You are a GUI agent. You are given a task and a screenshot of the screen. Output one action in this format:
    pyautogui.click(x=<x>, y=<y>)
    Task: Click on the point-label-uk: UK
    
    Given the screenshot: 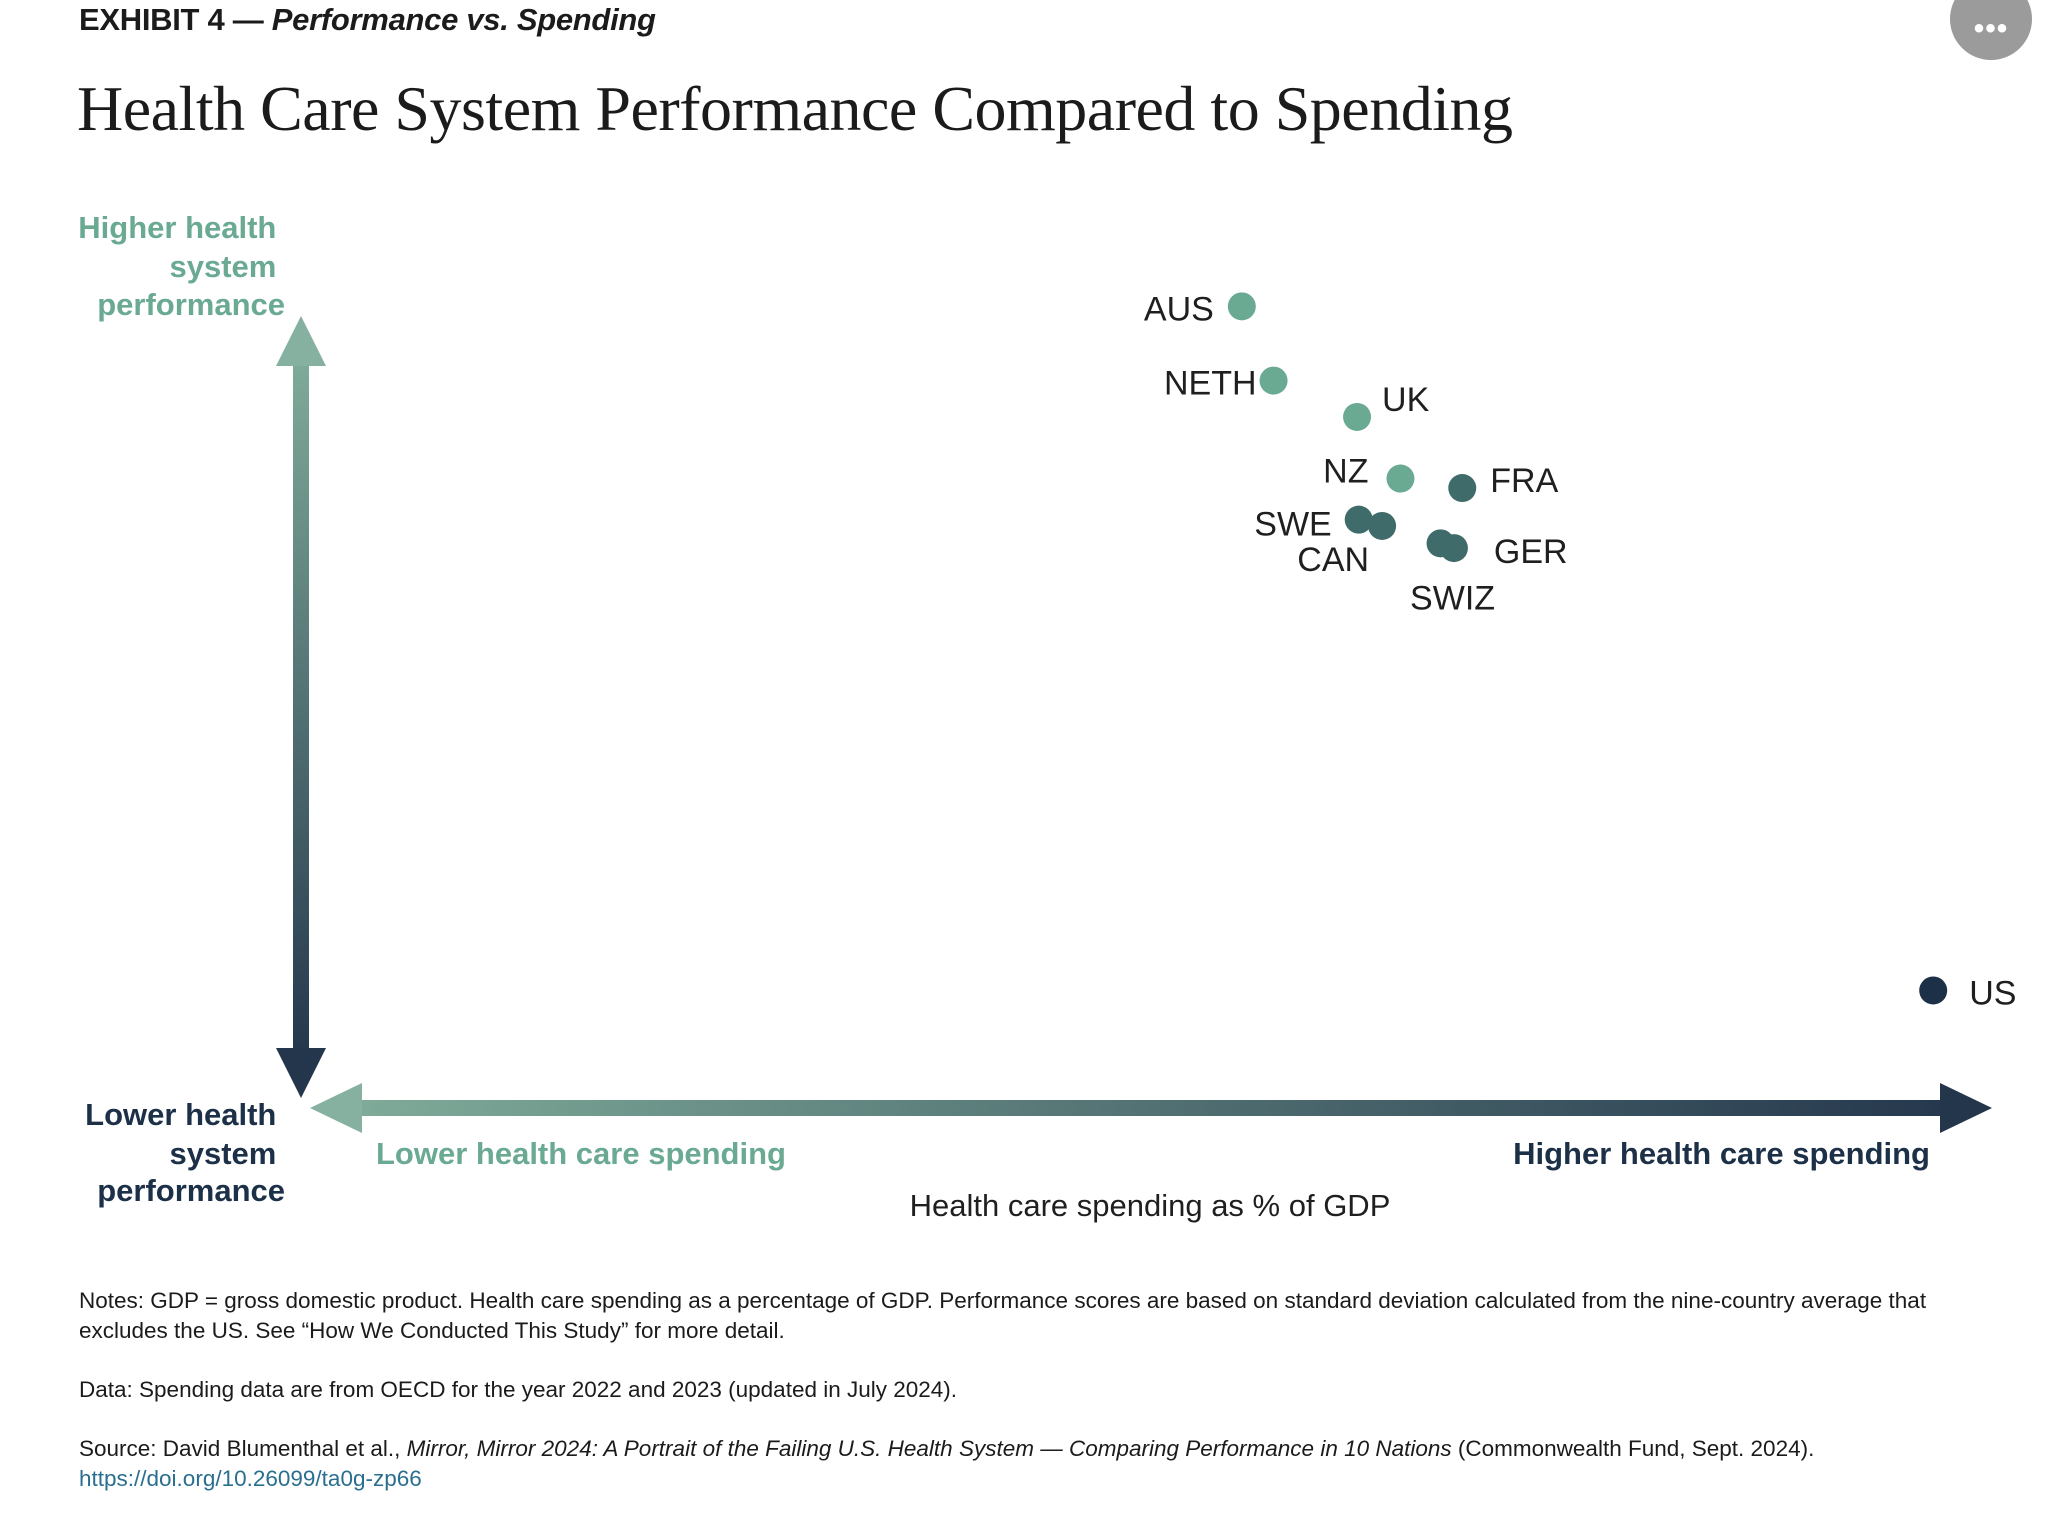 What is the action you would take?
    pyautogui.click(x=1406, y=400)
    